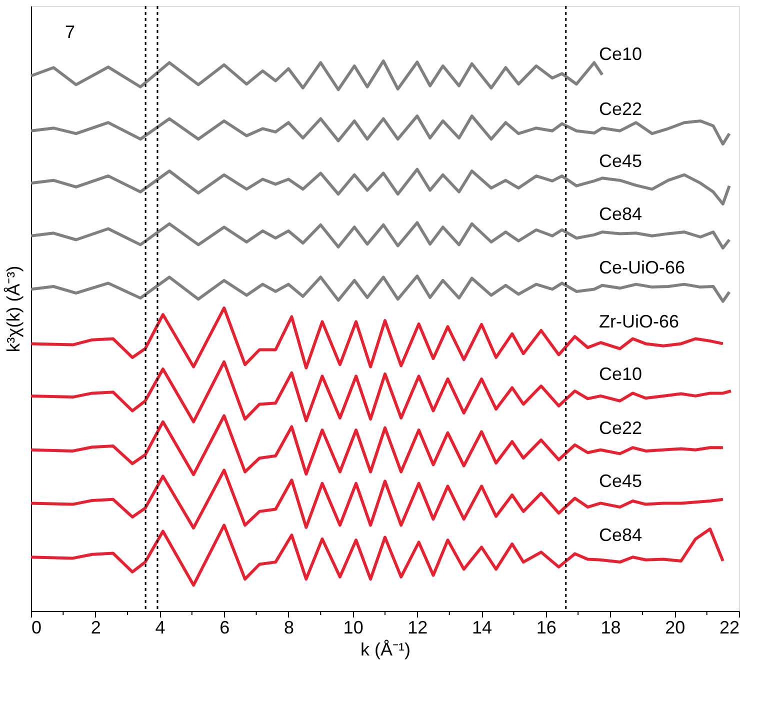 The height and width of the screenshot is (706, 776). Describe the element at coordinates (639, 322) in the screenshot. I see `series-label: Zr-UiO-66` at that location.